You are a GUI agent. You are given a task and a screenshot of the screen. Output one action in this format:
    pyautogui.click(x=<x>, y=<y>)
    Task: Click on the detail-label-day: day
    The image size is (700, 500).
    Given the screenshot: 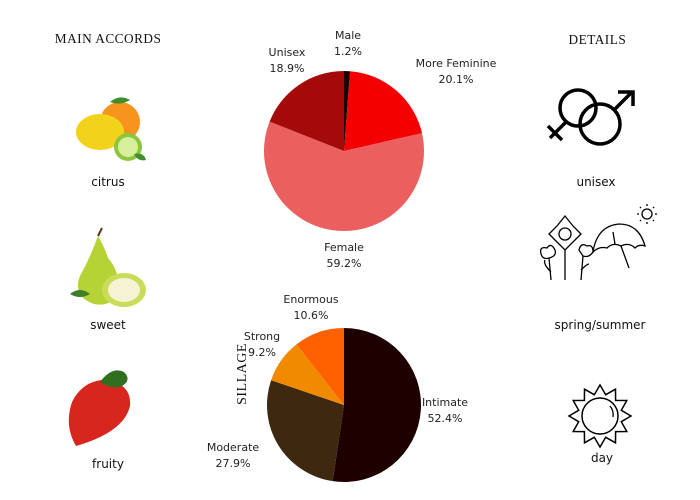 What is the action you would take?
    pyautogui.click(x=602, y=458)
    